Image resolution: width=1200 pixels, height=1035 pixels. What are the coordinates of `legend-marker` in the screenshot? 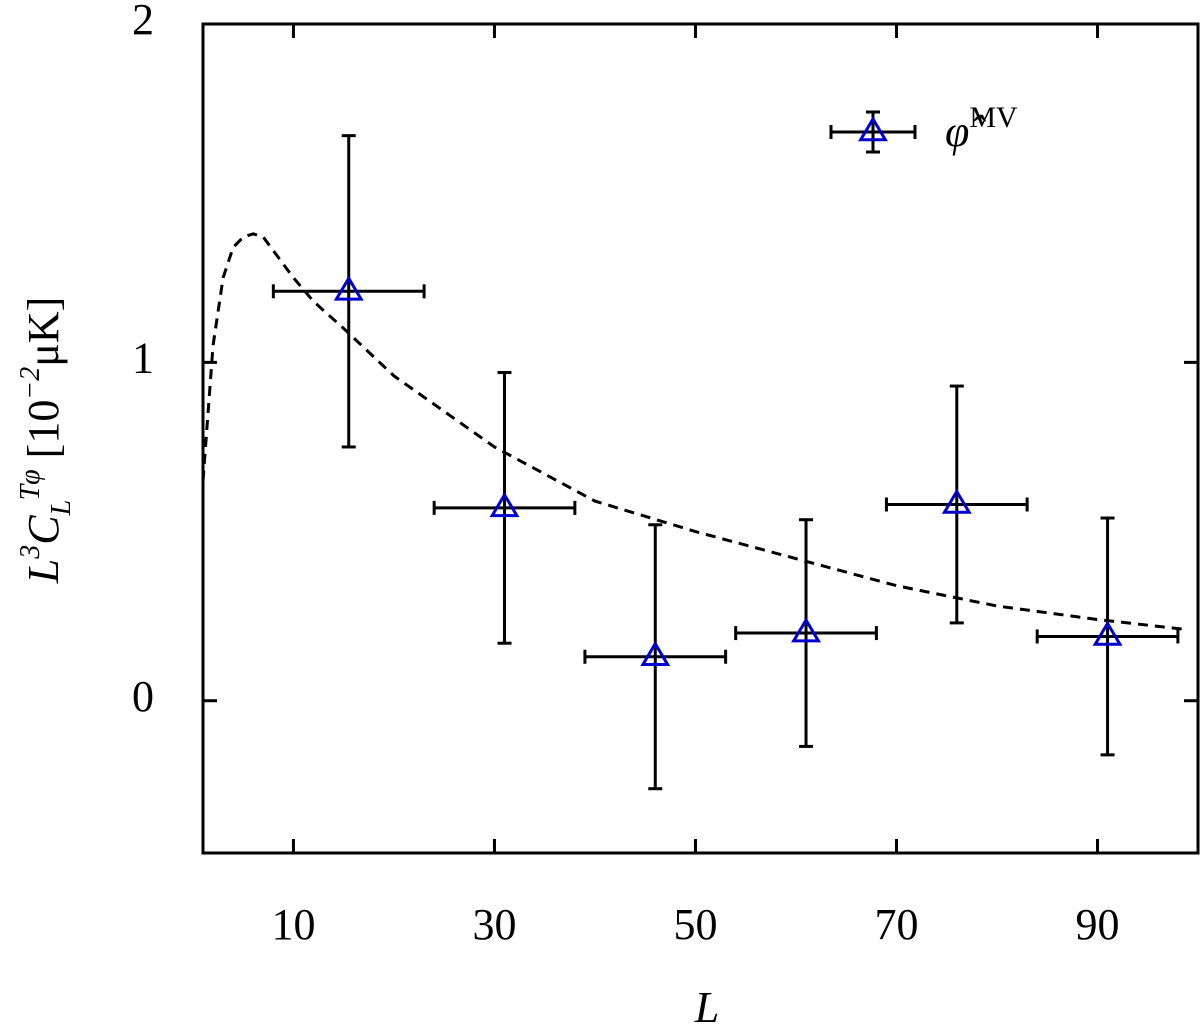 It's located at (873, 129).